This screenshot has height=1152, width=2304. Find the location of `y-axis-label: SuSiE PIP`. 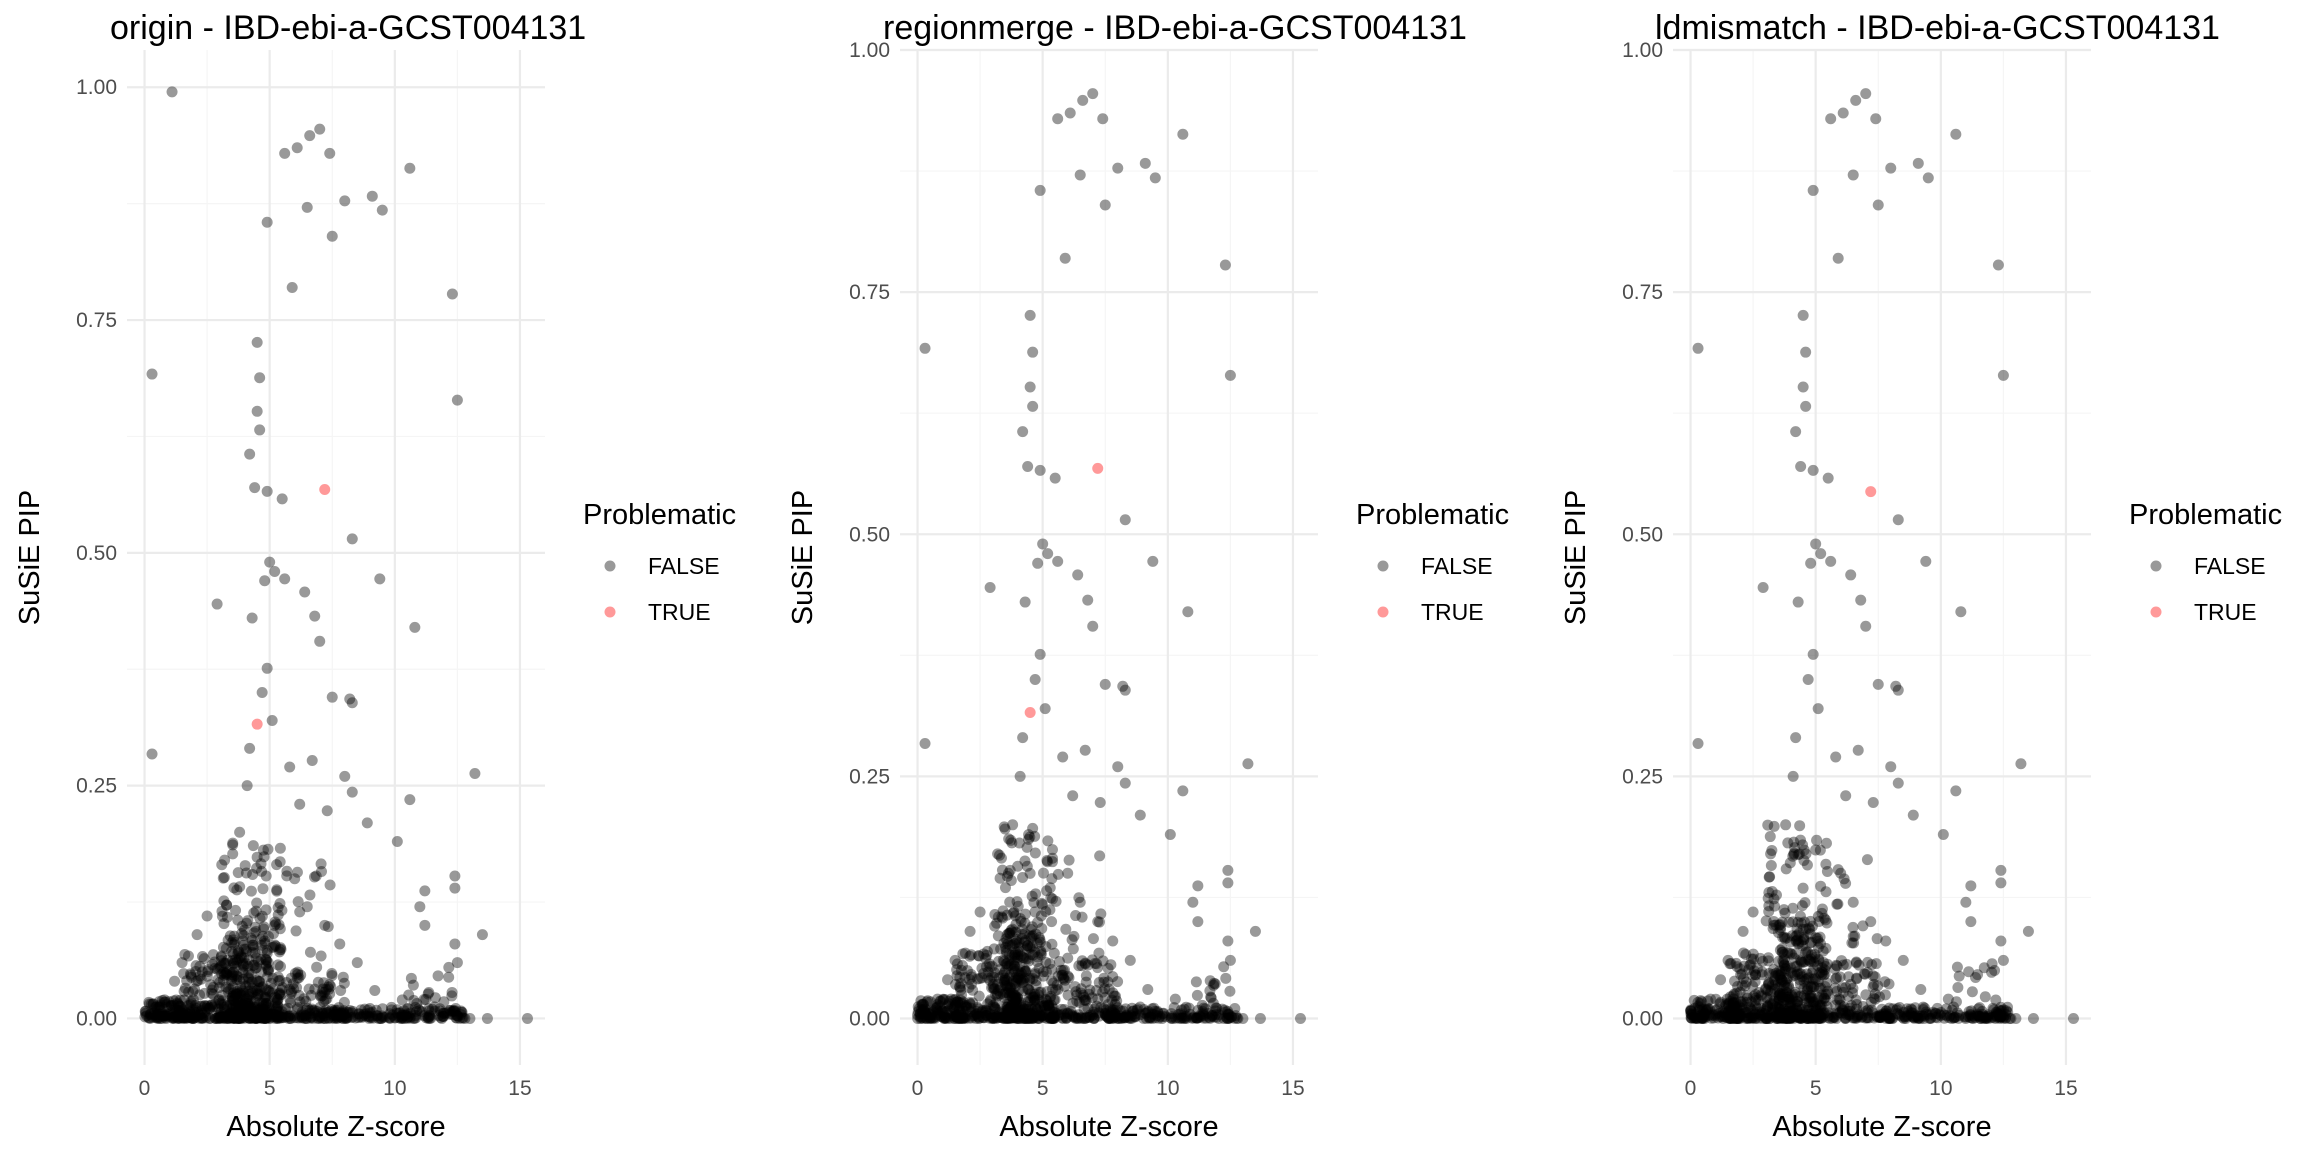

y-axis-label: SuSiE PIP is located at coordinates (1576, 557).